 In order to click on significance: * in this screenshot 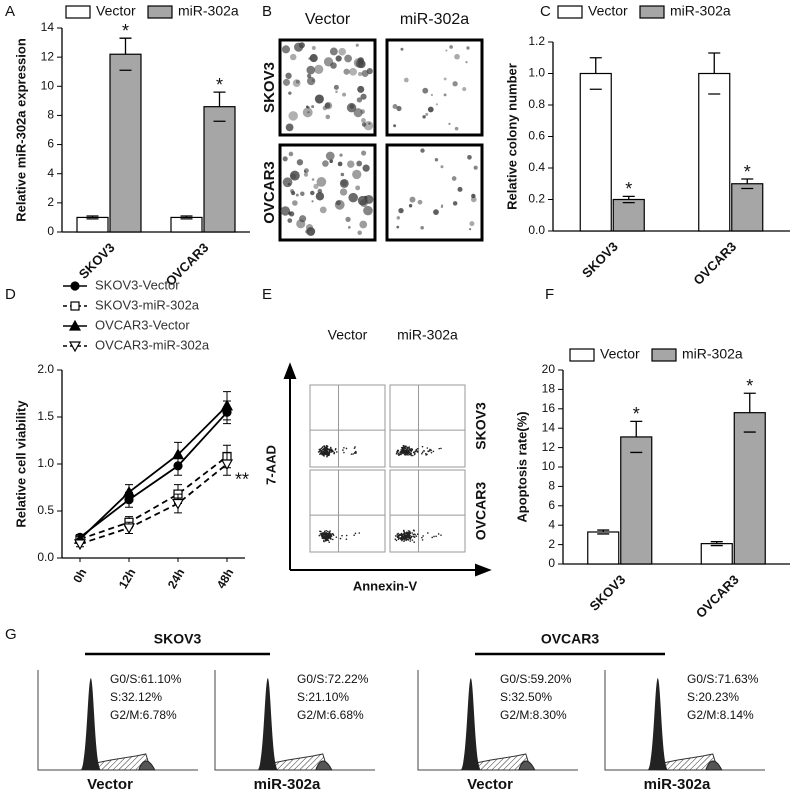, I will do `click(125, 31)`.